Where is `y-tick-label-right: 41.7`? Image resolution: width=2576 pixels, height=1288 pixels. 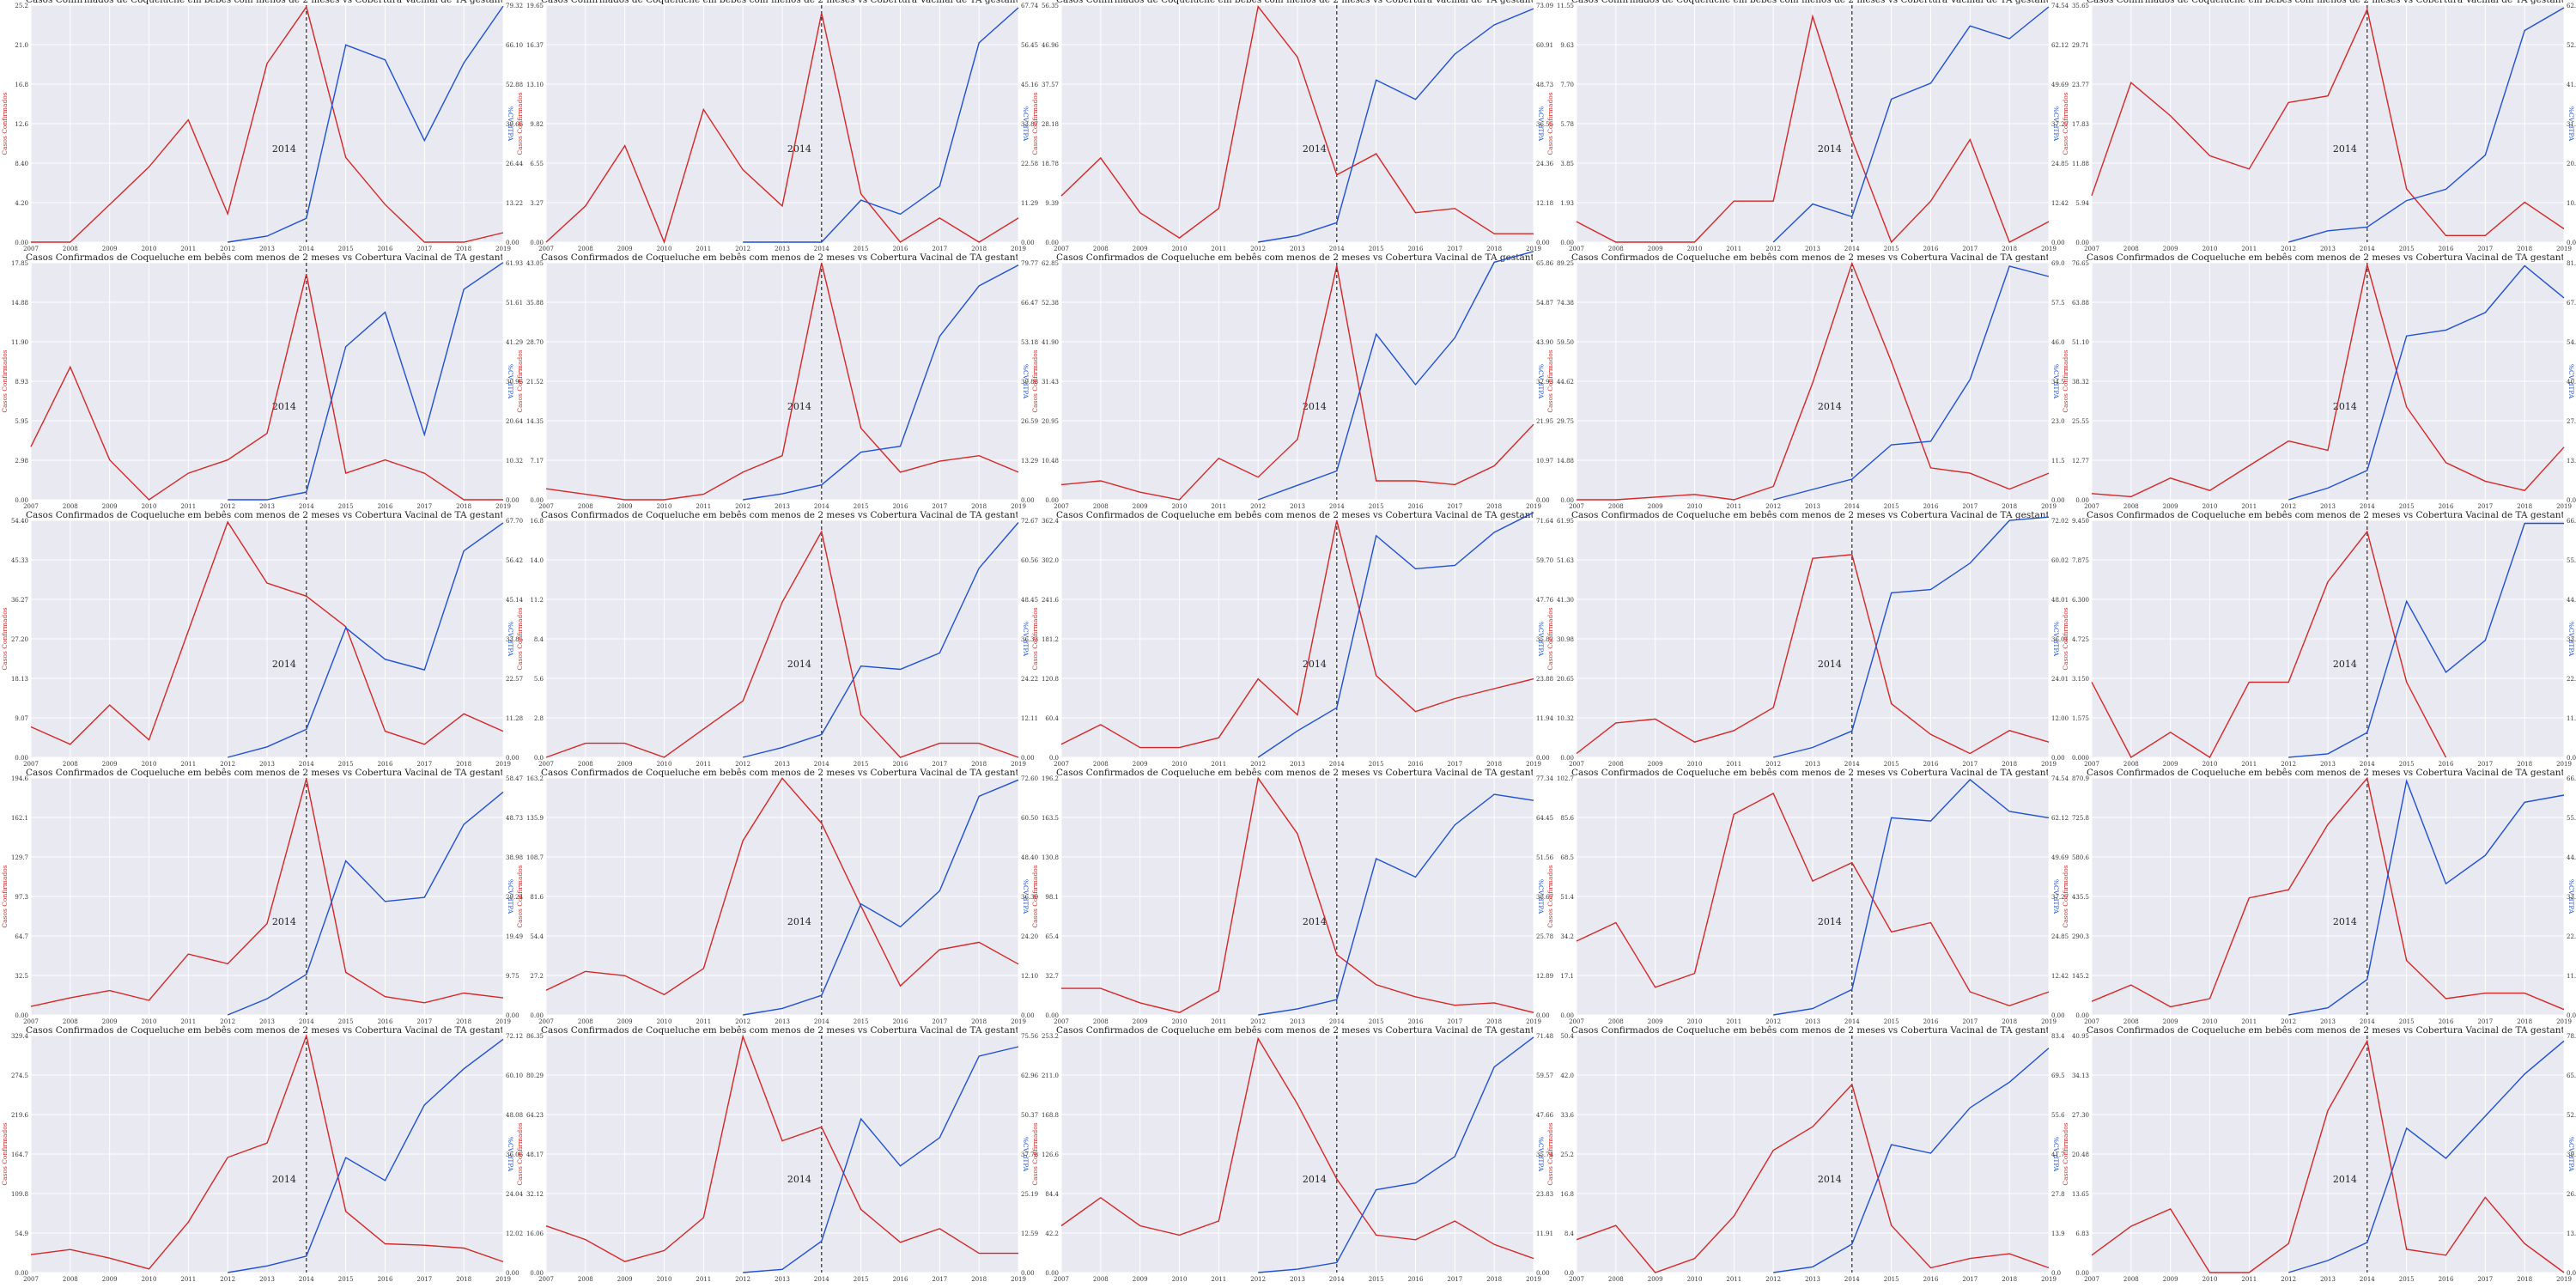 y-tick-label-right: 41.7 is located at coordinates (2058, 1155).